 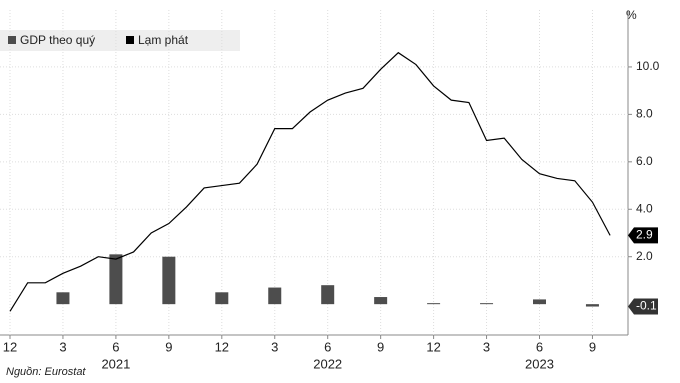 What do you see at coordinates (648, 66) in the screenshot?
I see `y-tick-label: 10.0` at bounding box center [648, 66].